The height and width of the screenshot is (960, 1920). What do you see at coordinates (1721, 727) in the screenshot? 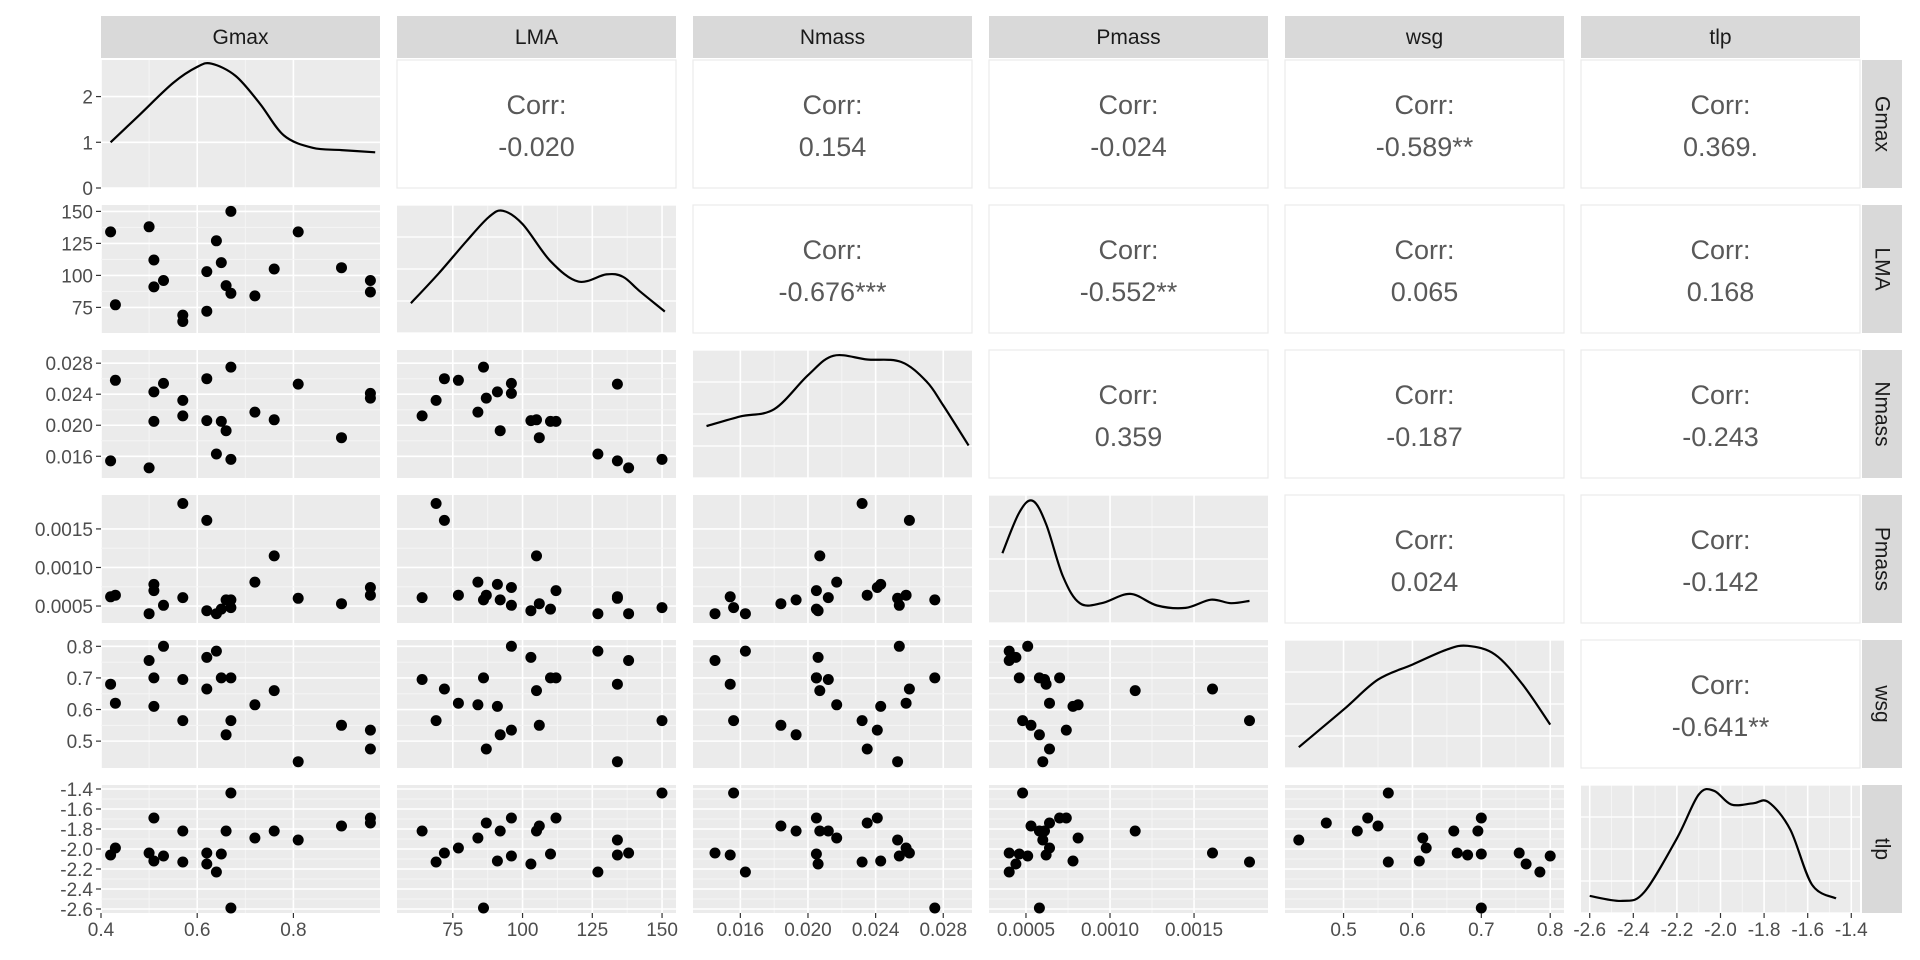
I see `corr-value-wsg-tlp: -0.641**` at bounding box center [1721, 727].